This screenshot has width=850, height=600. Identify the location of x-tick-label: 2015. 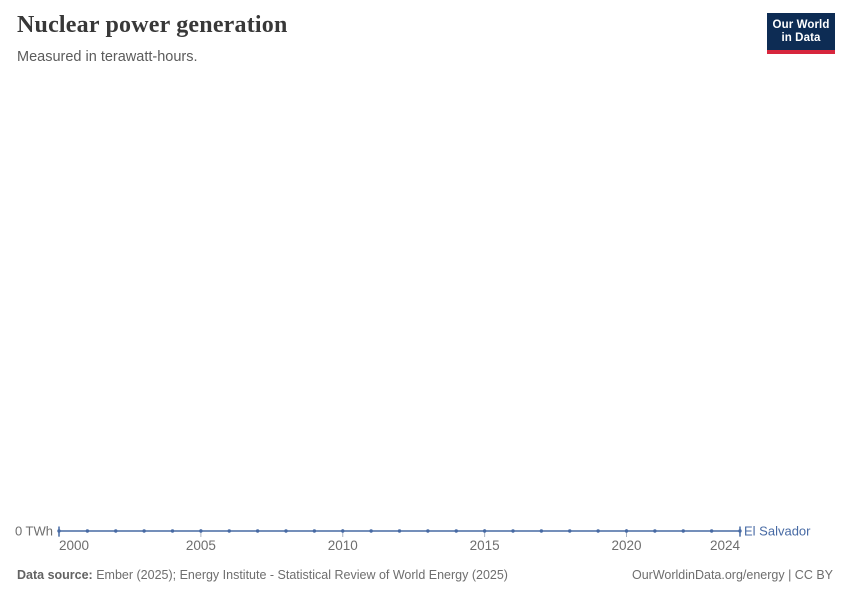
(485, 545).